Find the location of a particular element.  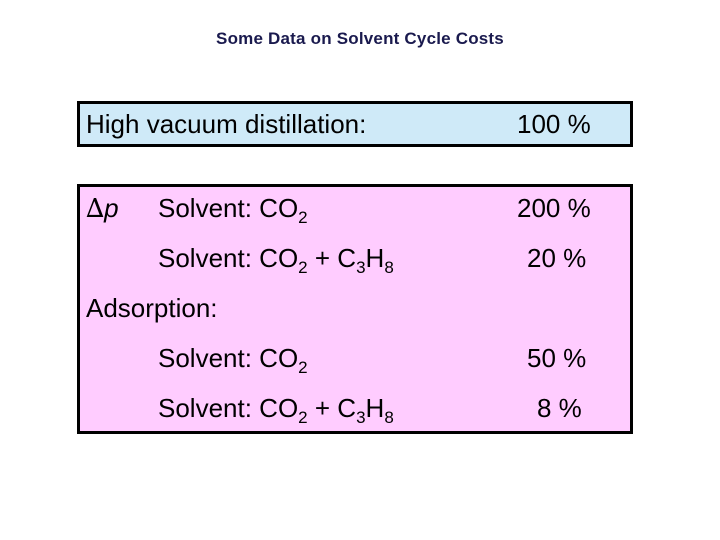

solvent-co2-value: 200 % is located at coordinates (554, 208).